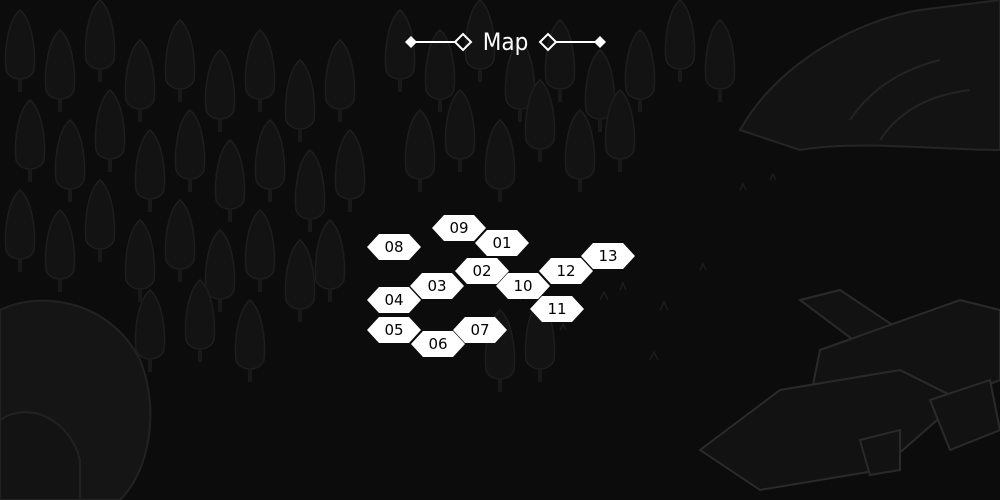  What do you see at coordinates (439, 42) in the screenshot?
I see `left-diamond-ornament-icon` at bounding box center [439, 42].